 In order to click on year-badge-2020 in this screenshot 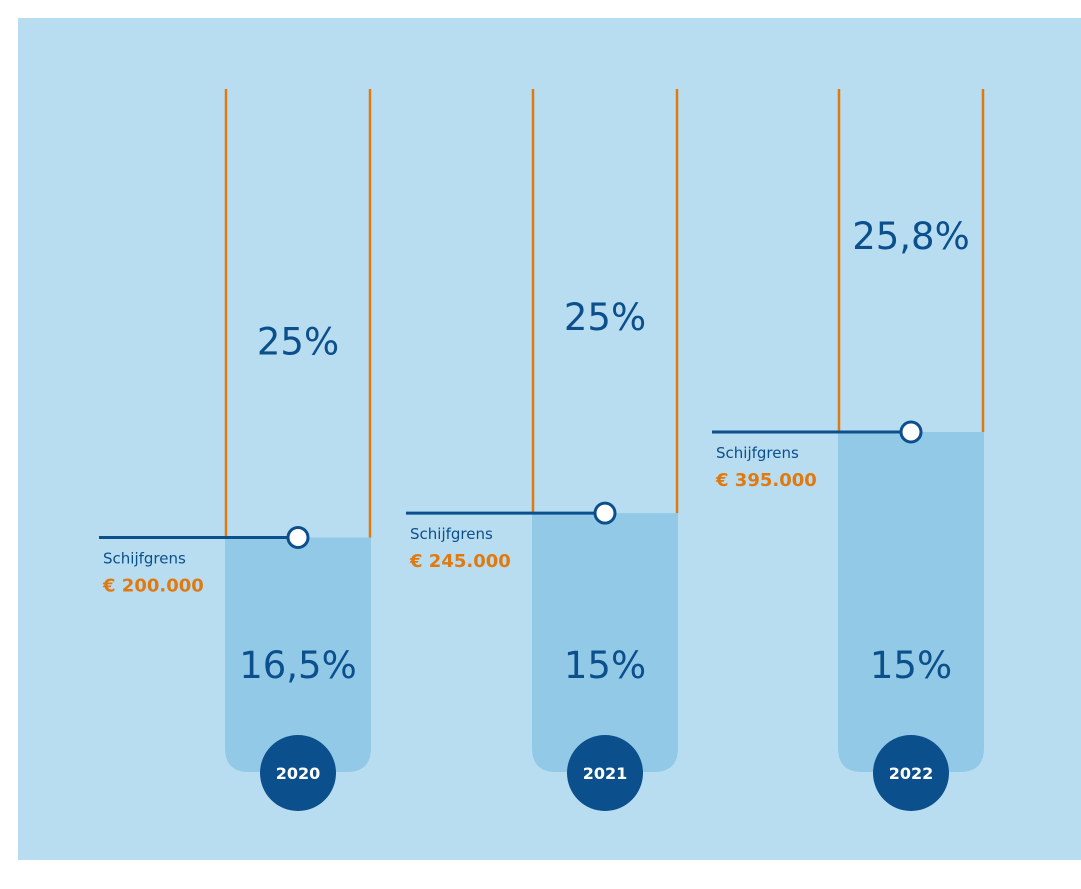, I will do `click(298, 773)`.